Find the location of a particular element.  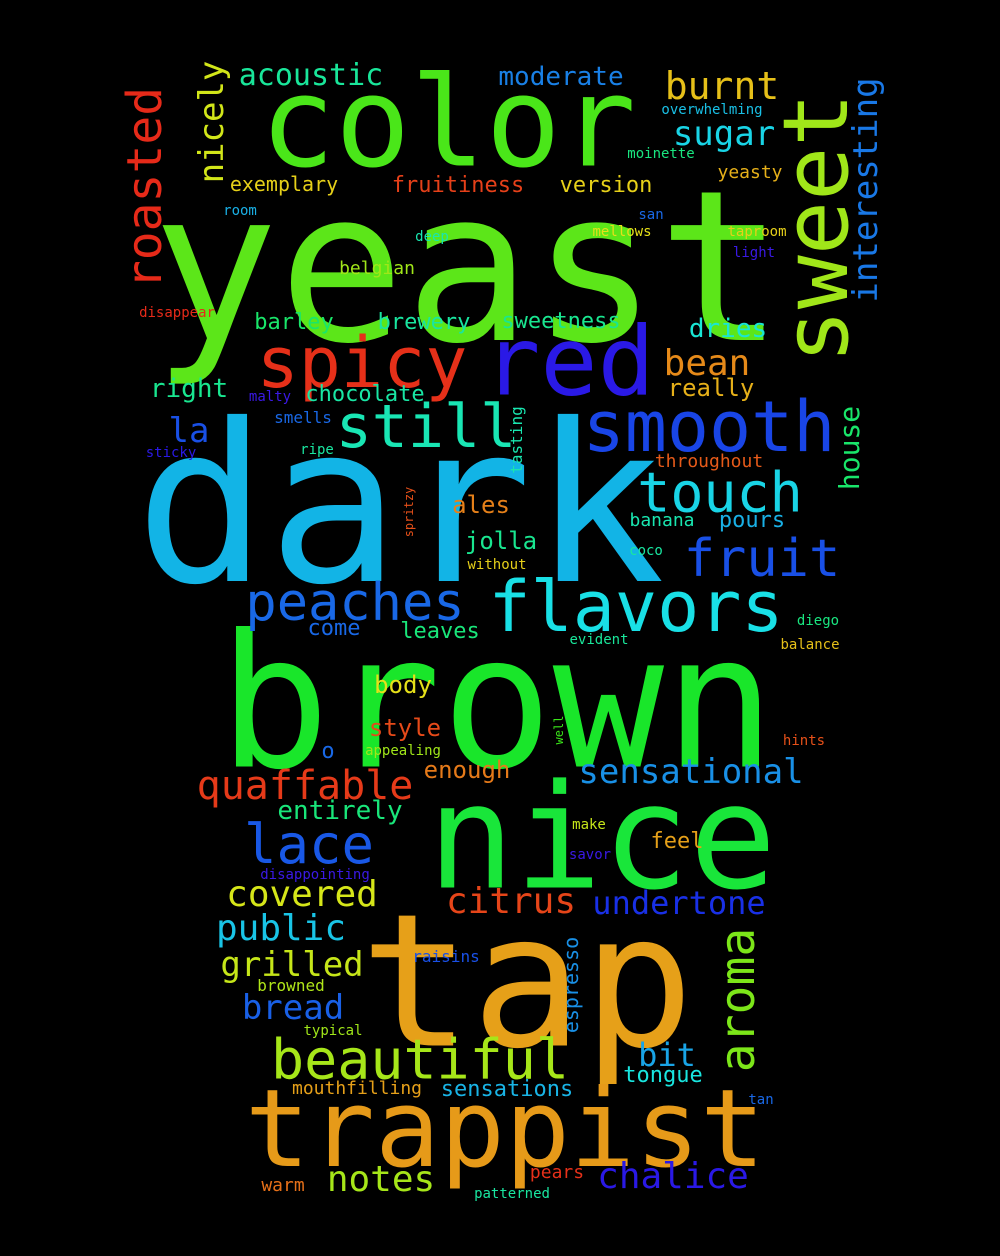

word-burnt: burnt is located at coordinates (722, 86).